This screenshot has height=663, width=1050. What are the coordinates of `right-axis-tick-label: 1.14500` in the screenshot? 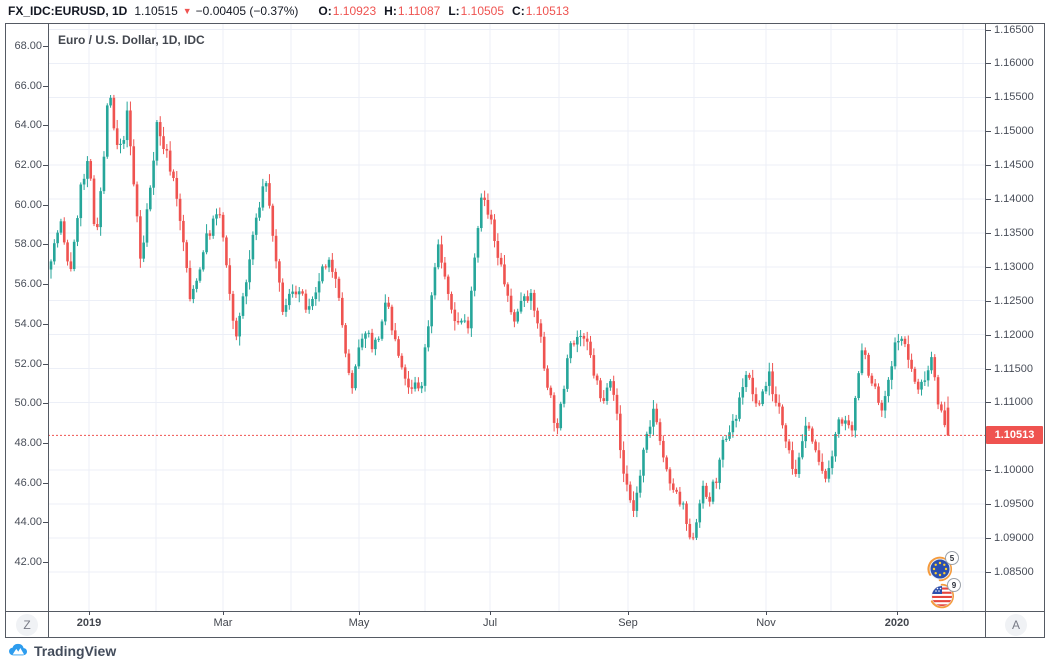 It's located at (1014, 165).